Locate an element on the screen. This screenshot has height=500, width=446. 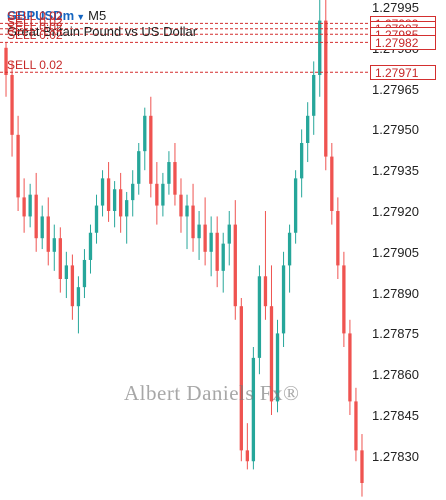
price-axis-label: 1.27905 is located at coordinates (395, 252).